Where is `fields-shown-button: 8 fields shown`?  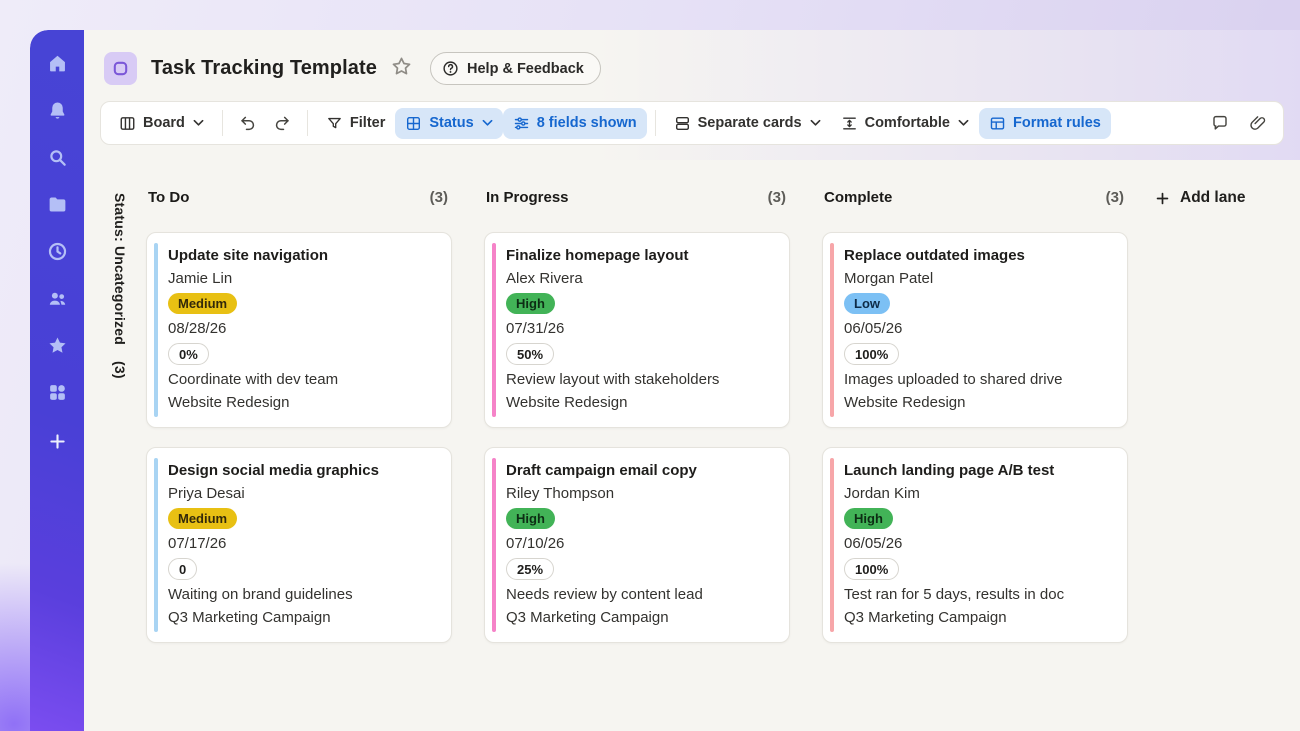
fields-shown-button: 8 fields shown is located at coordinates (574, 123).